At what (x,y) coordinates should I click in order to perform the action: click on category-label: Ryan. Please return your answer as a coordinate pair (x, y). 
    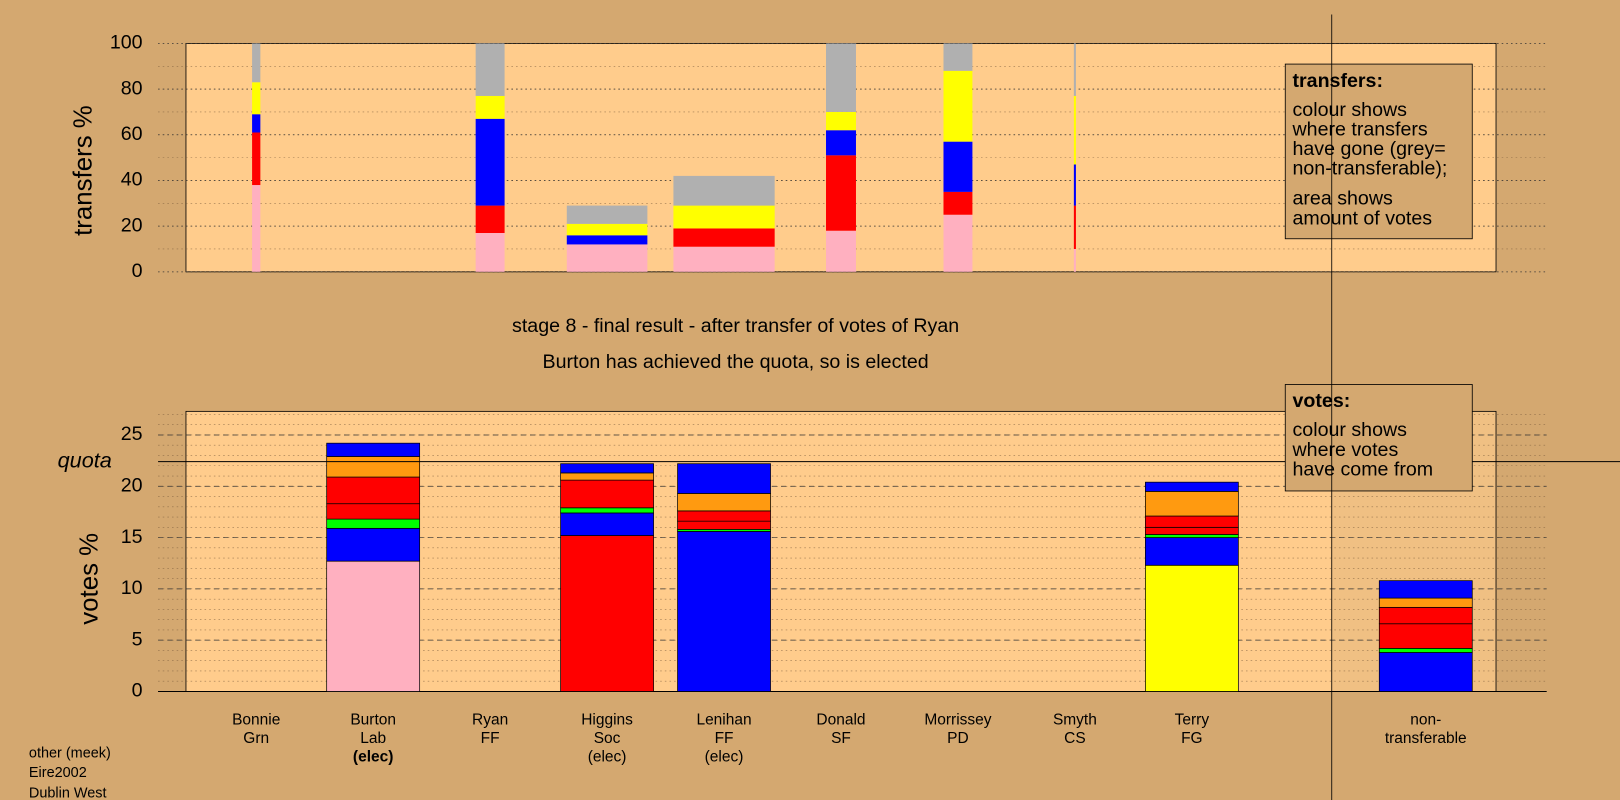
    Looking at the image, I should click on (490, 720).